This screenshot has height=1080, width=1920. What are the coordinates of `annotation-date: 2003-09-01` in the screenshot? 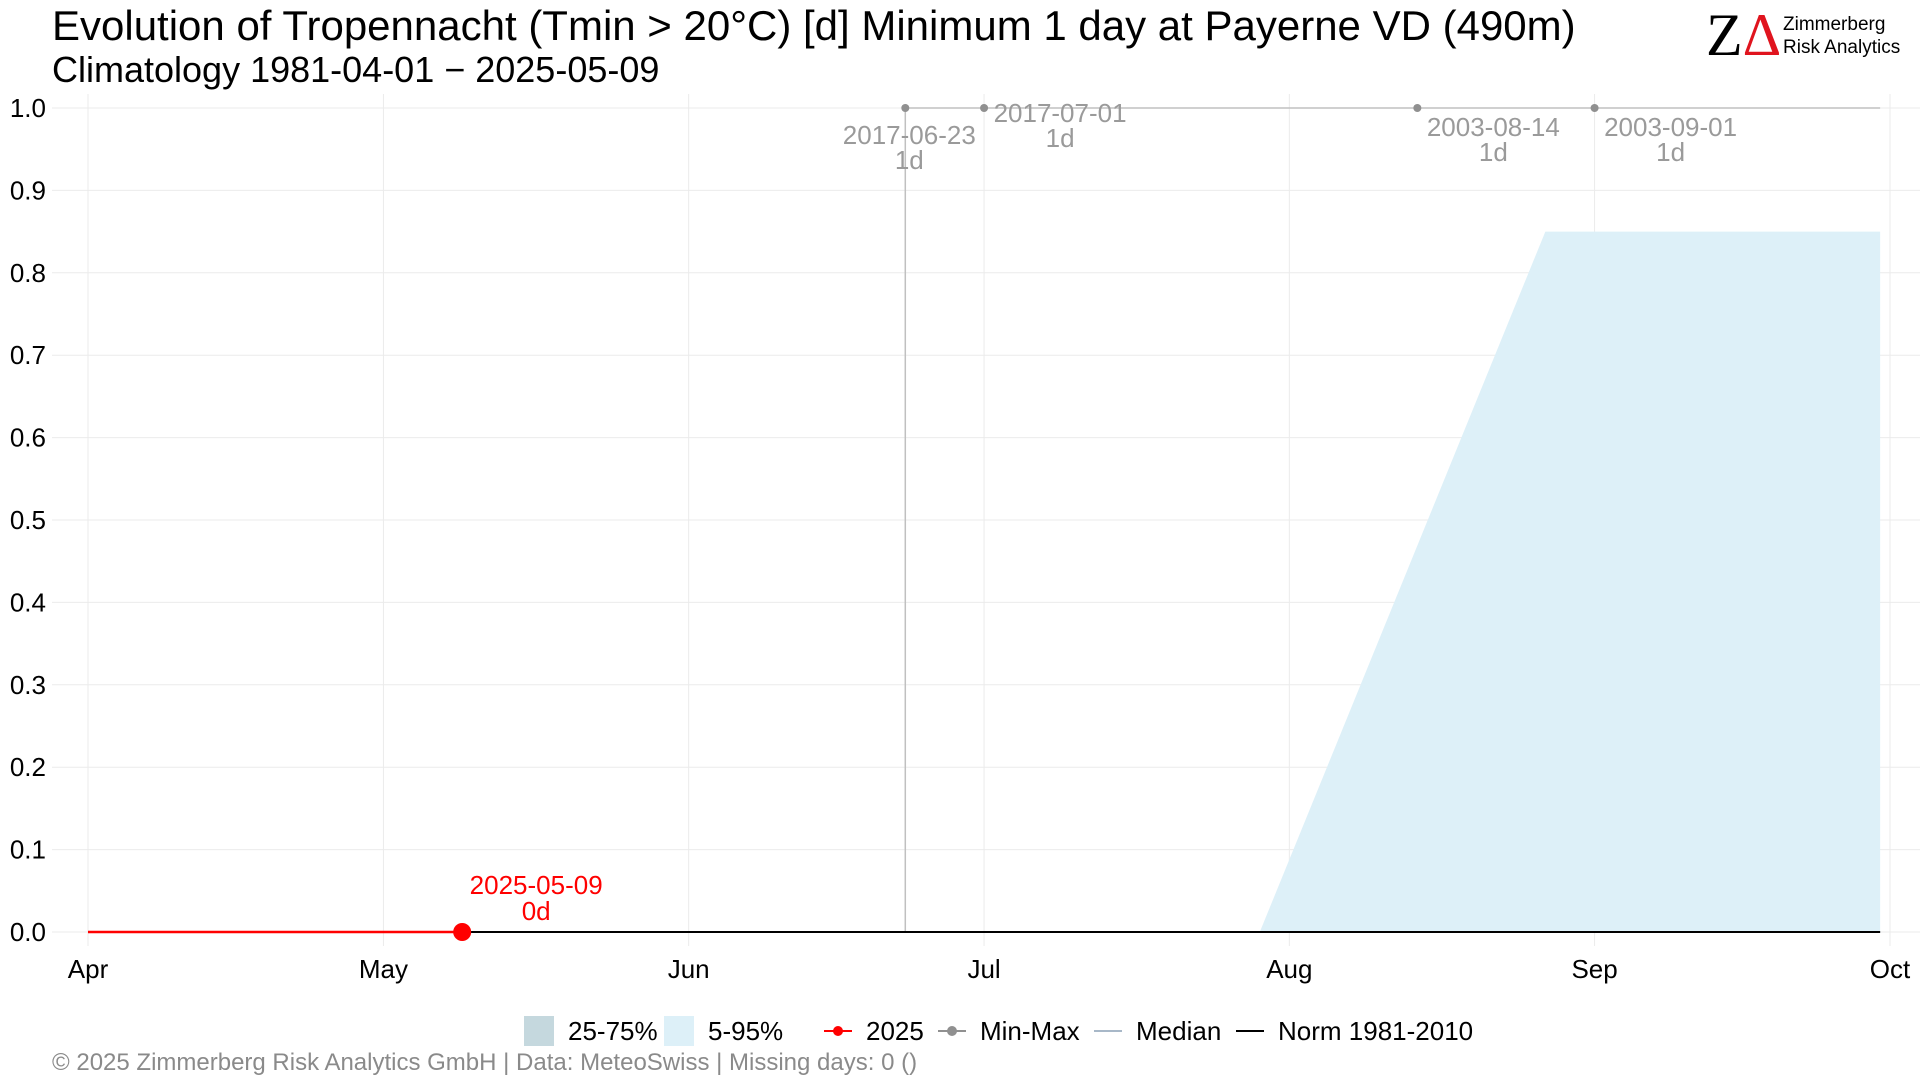 It's located at (1670, 127).